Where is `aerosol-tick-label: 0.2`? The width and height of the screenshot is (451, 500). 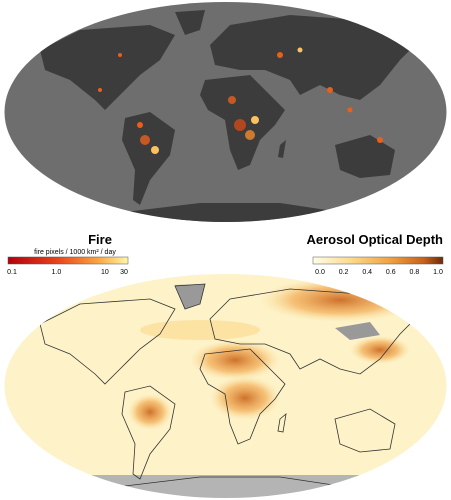
aerosol-tick-label: 0.2 is located at coordinates (344, 272).